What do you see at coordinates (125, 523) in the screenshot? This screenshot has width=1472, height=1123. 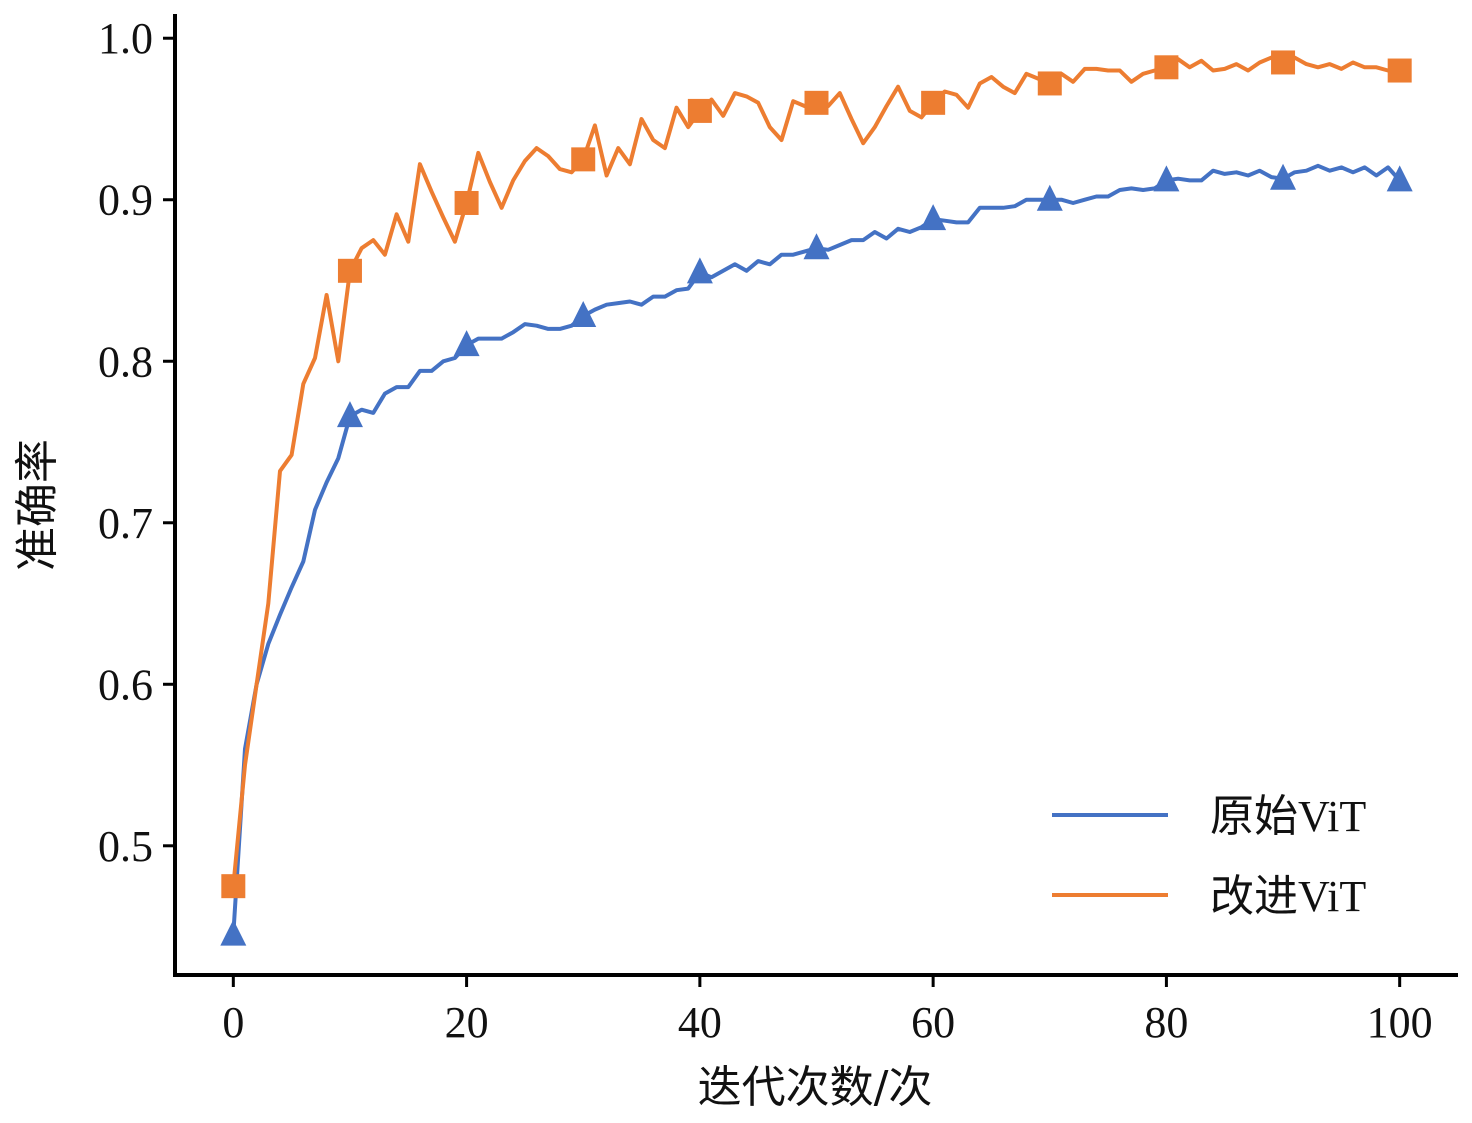 I see `y-tick-label: 0.7` at bounding box center [125, 523].